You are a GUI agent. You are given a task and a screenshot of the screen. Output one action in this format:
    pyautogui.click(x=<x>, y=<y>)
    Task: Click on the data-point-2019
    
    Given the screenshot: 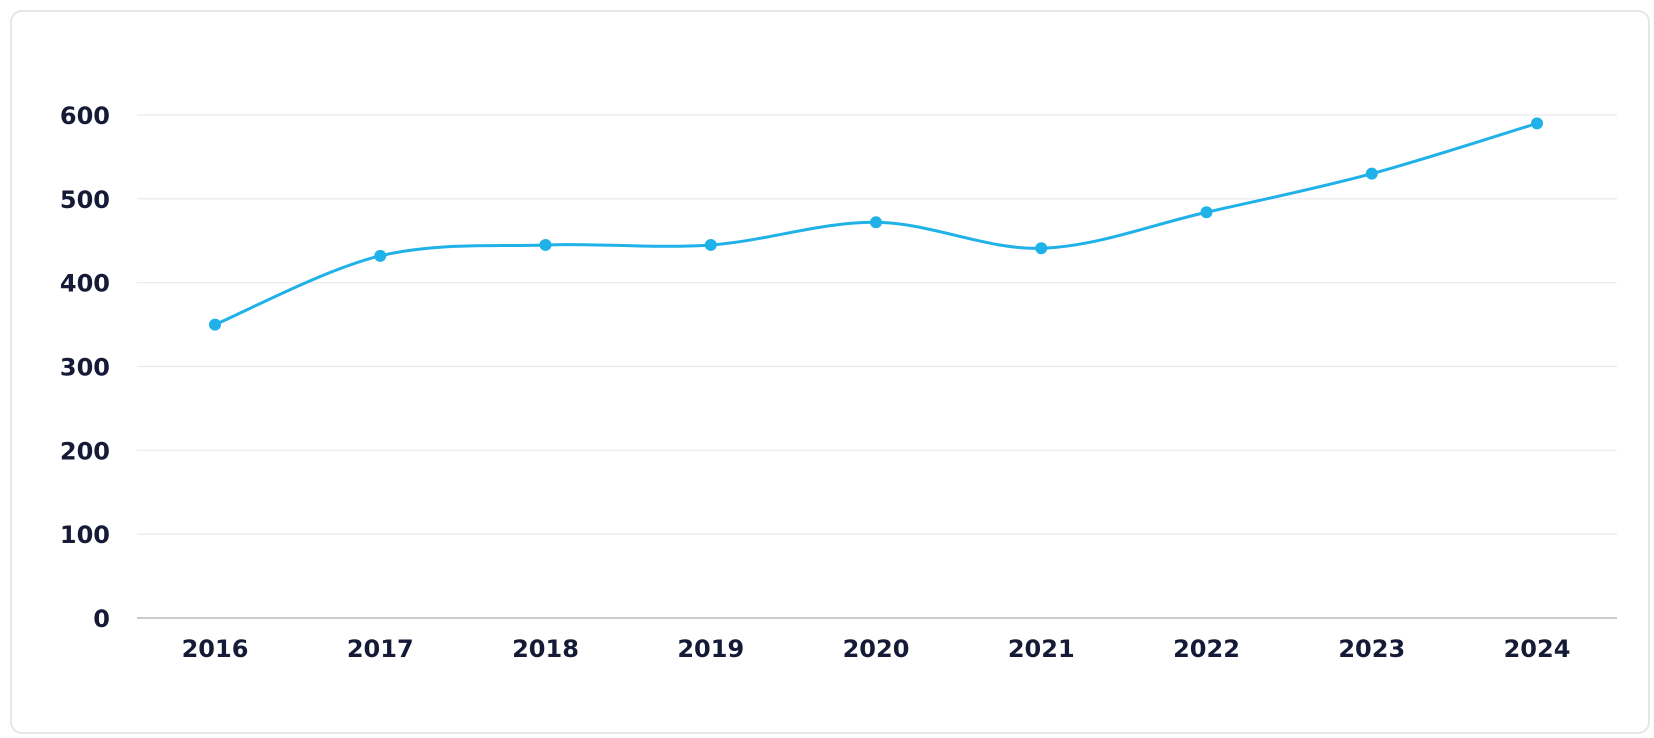 What is the action you would take?
    pyautogui.click(x=710, y=244)
    